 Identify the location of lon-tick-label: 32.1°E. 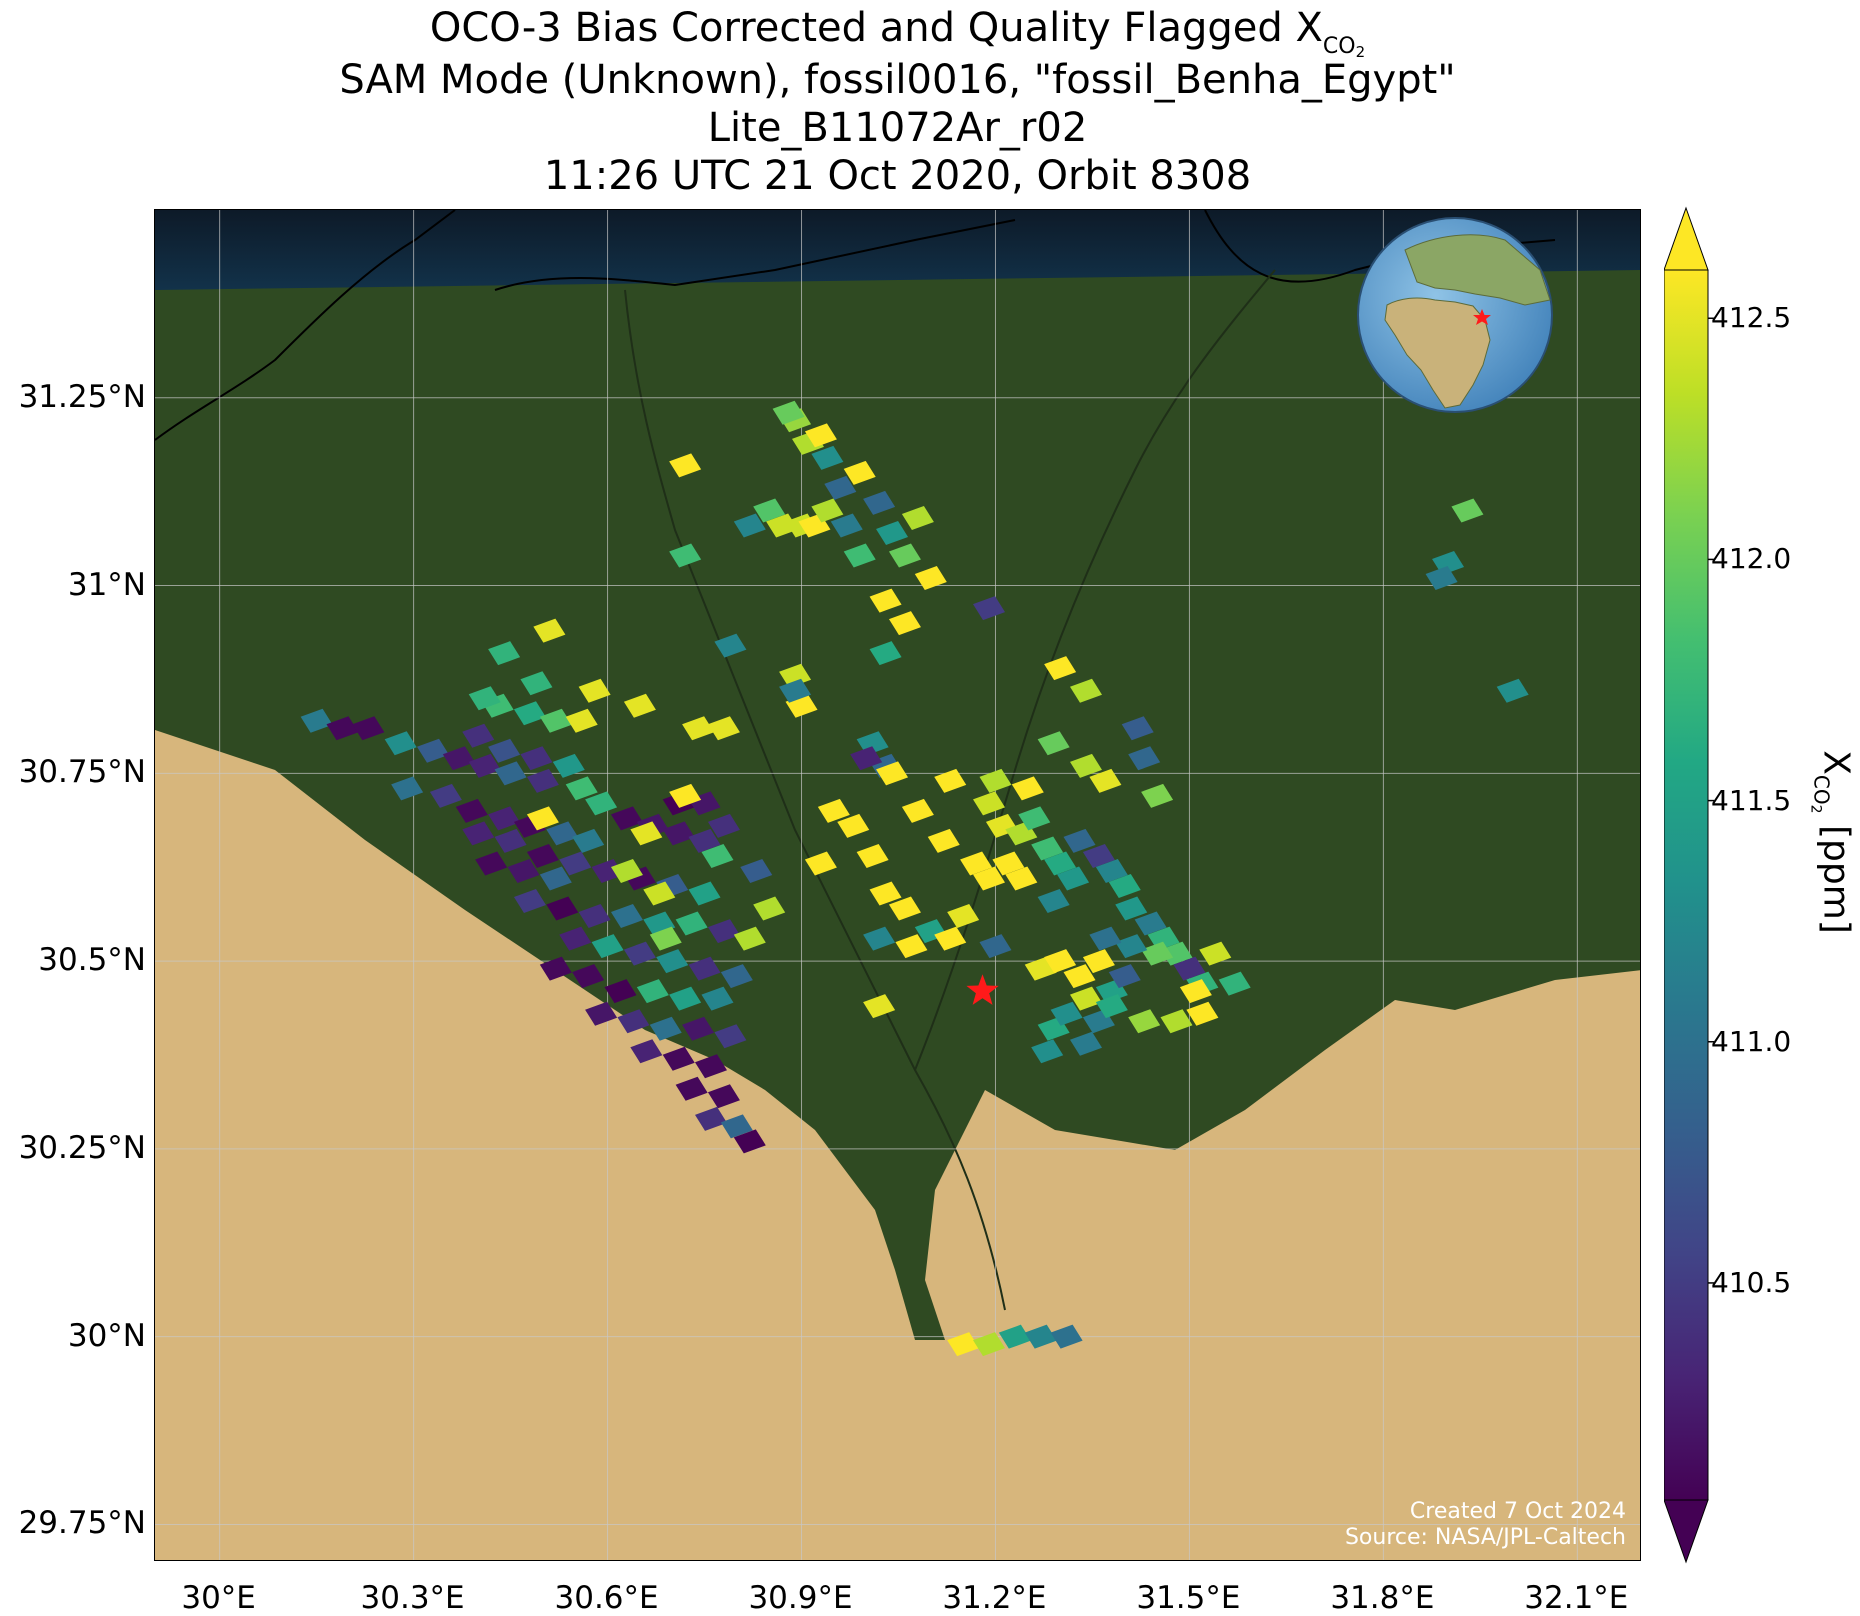
(1576, 1598).